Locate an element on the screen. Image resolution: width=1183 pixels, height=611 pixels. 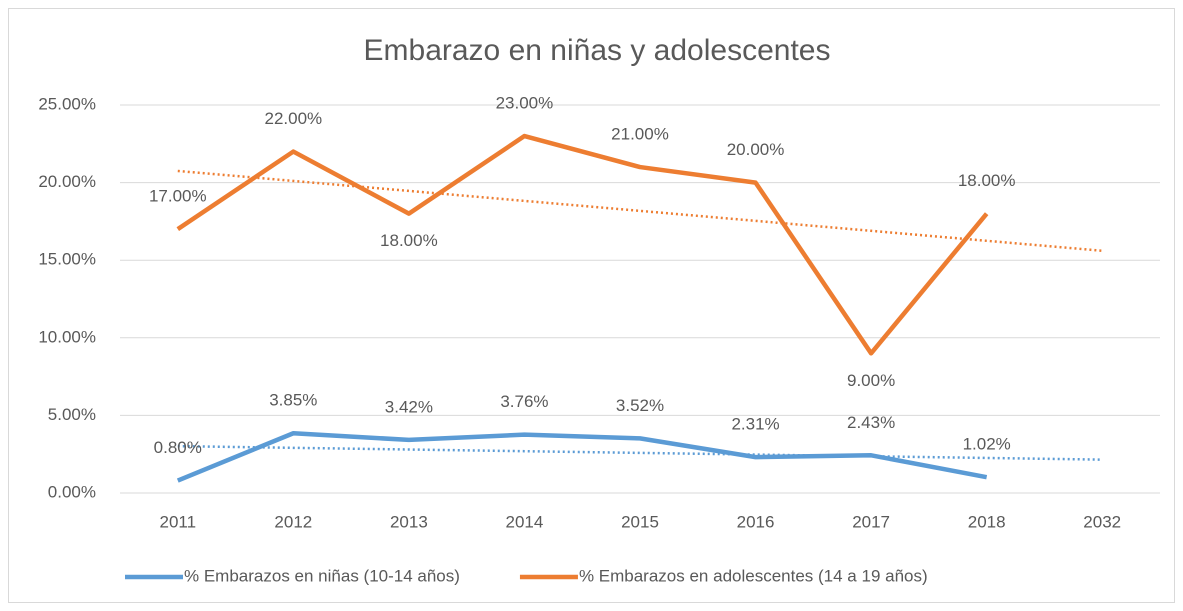
x-tick-label: 2032 is located at coordinates (1102, 521).